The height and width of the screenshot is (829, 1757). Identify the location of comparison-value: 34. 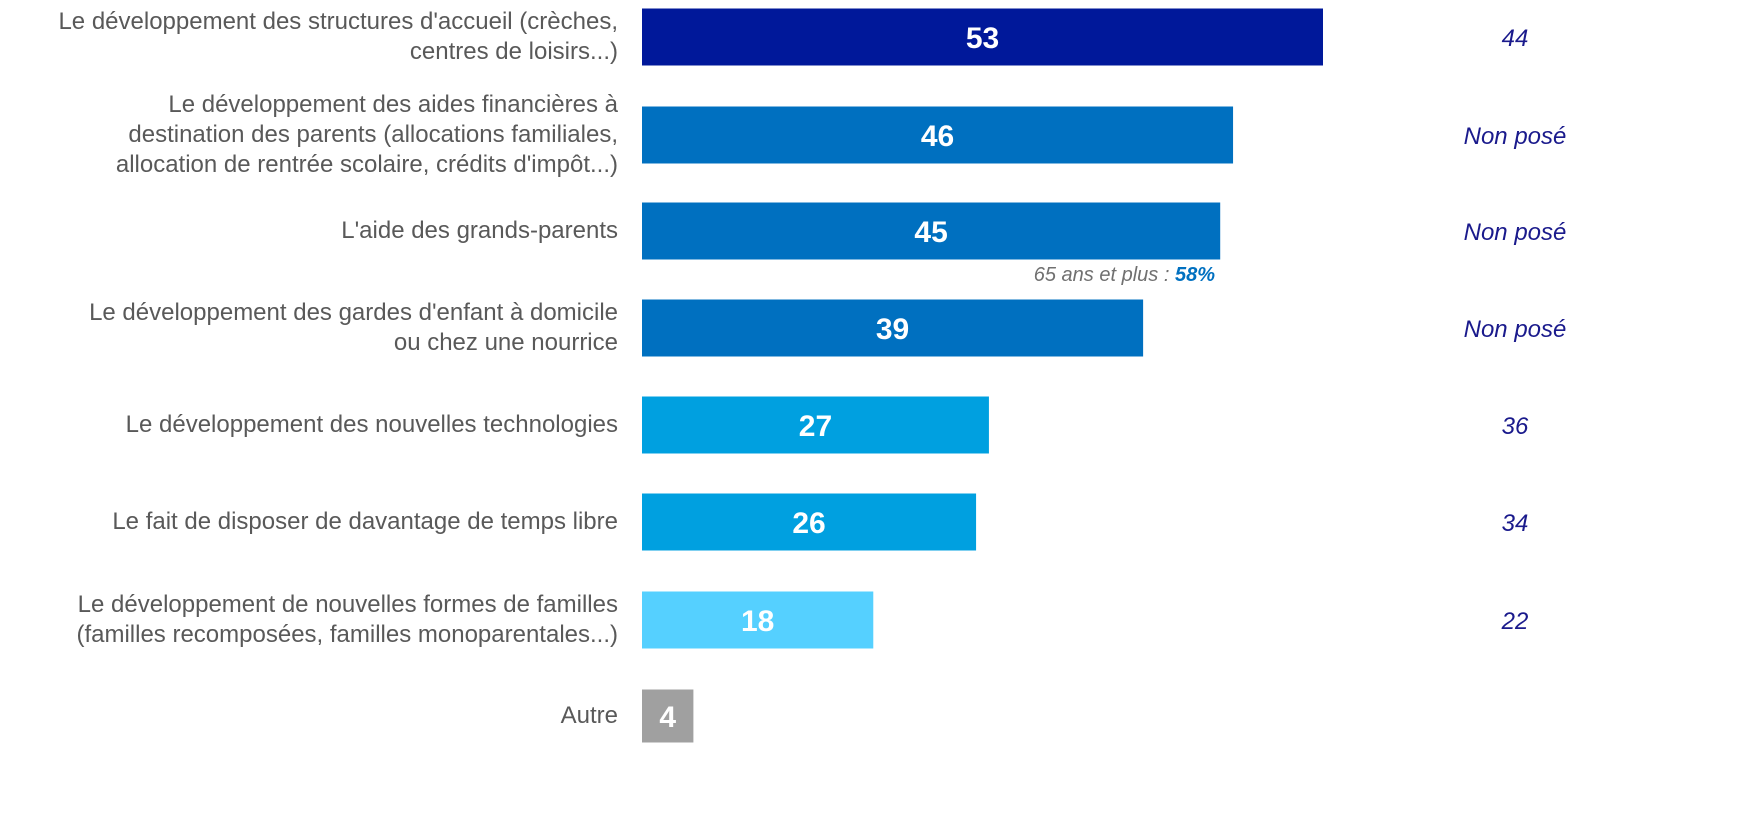
(1515, 523).